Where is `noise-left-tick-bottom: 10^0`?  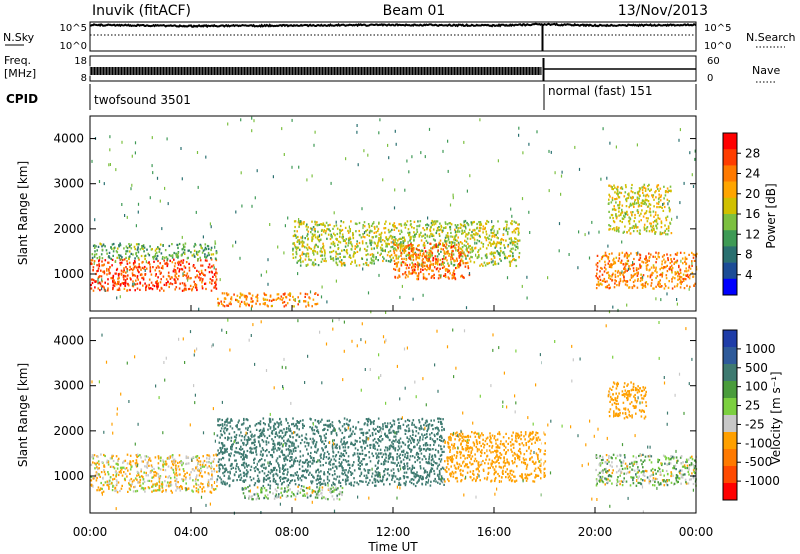
noise-left-tick-bottom: 10^0 is located at coordinates (73, 46).